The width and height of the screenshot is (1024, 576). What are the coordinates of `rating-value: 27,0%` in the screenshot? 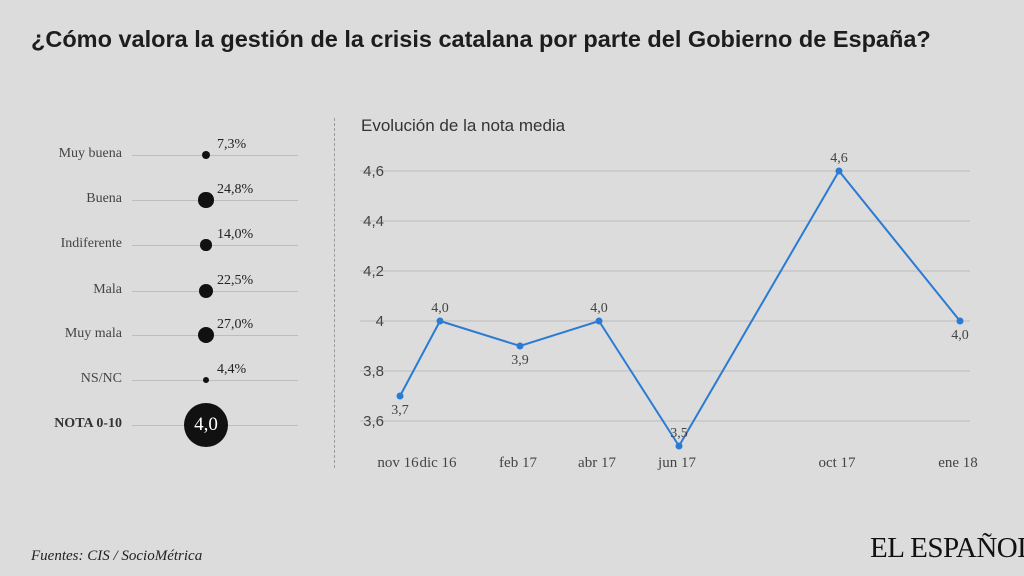 It's located at (235, 324).